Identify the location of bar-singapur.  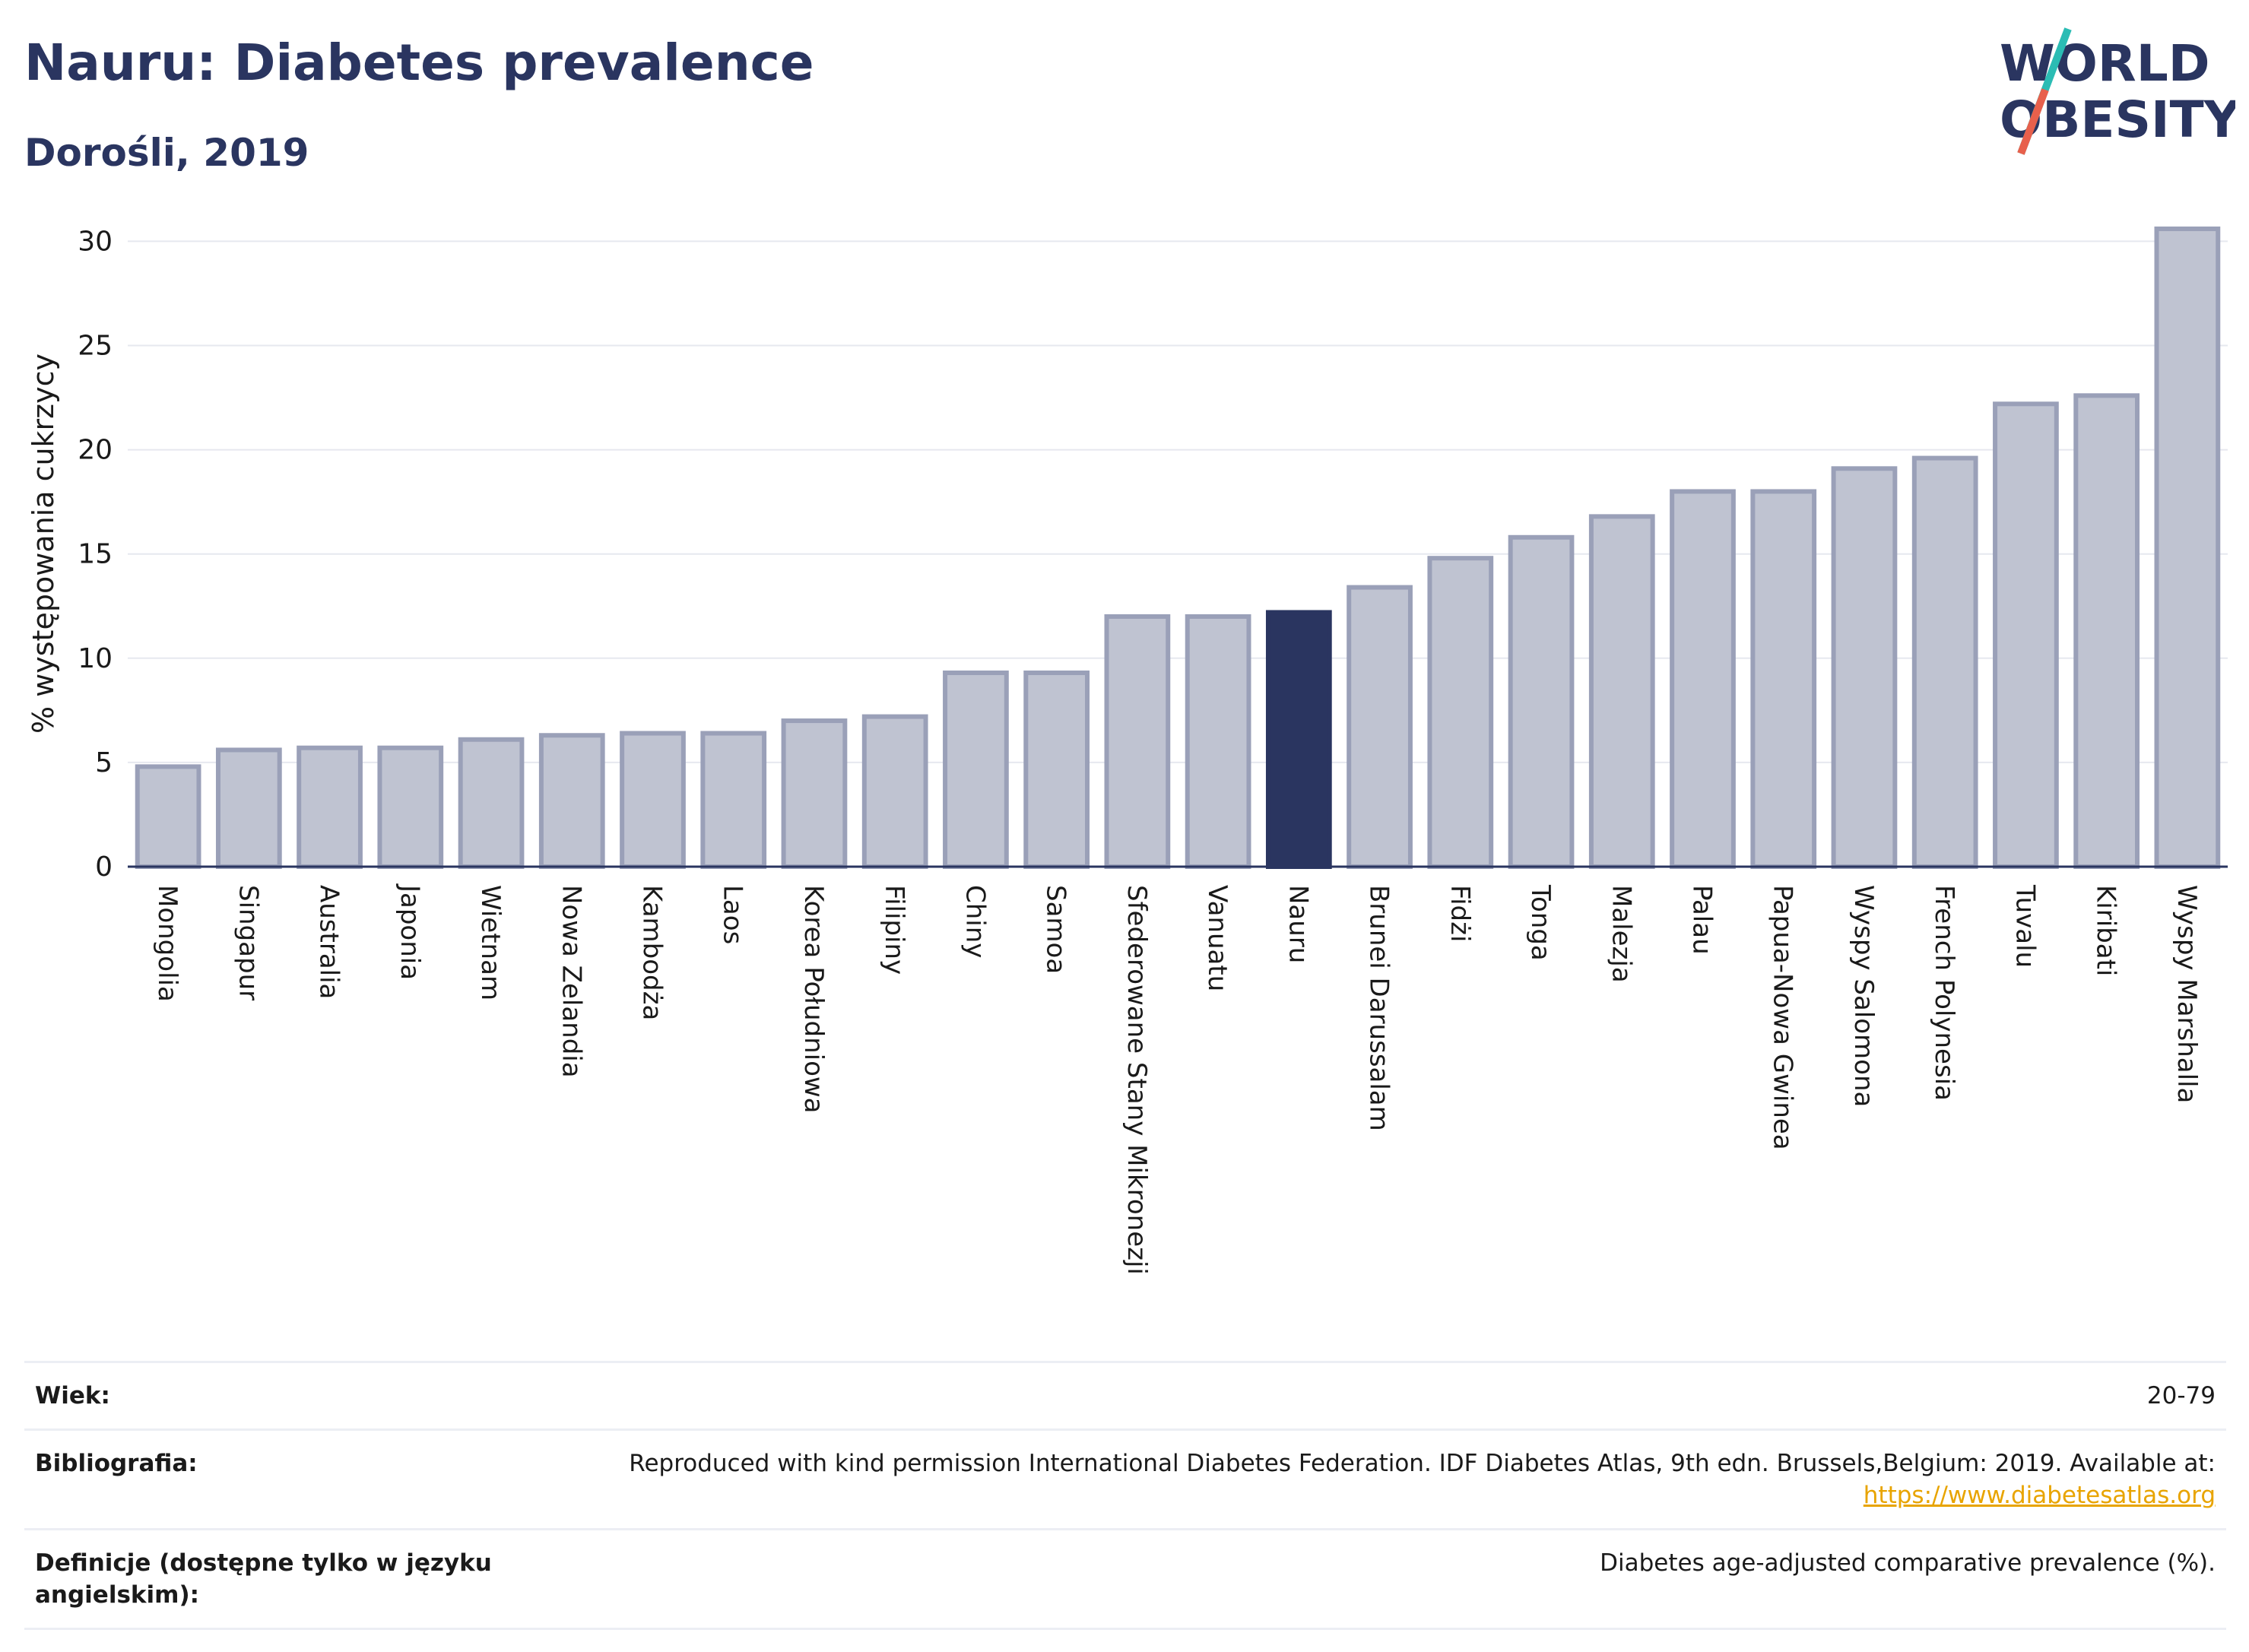
(248, 808).